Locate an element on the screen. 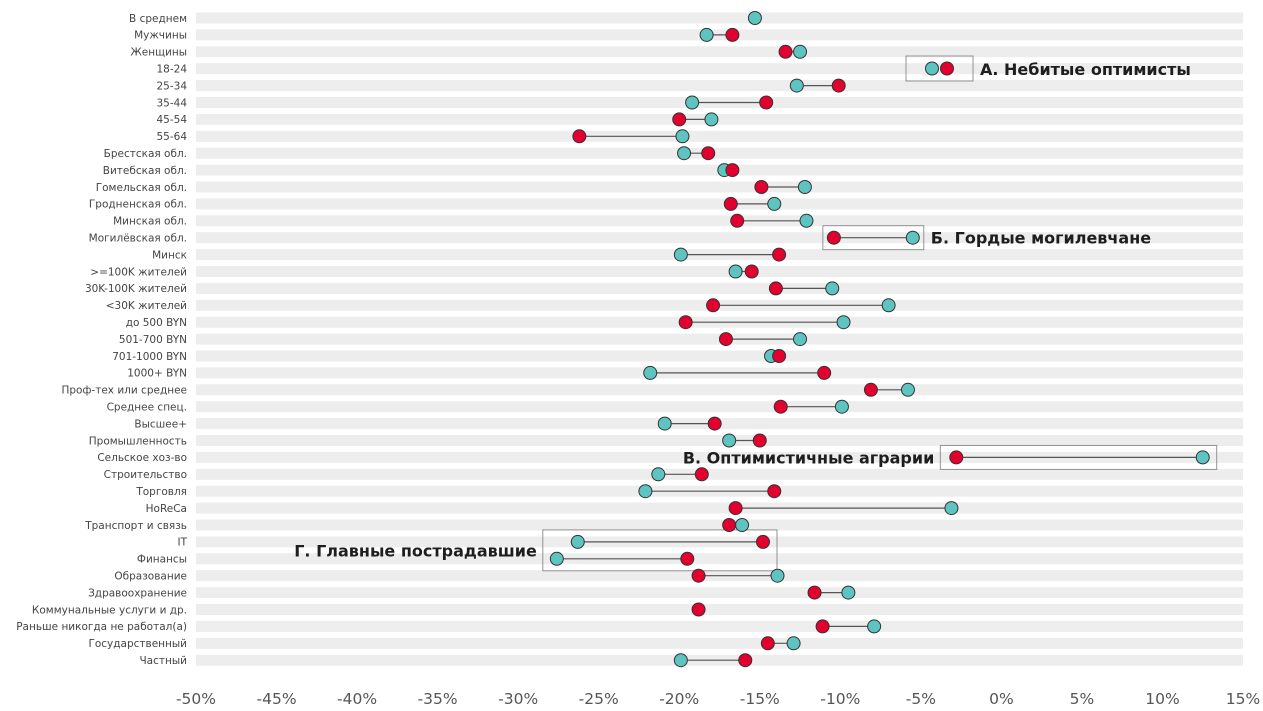 This screenshot has height=711, width=1263. x-tick-label-3: -35% is located at coordinates (438, 699).